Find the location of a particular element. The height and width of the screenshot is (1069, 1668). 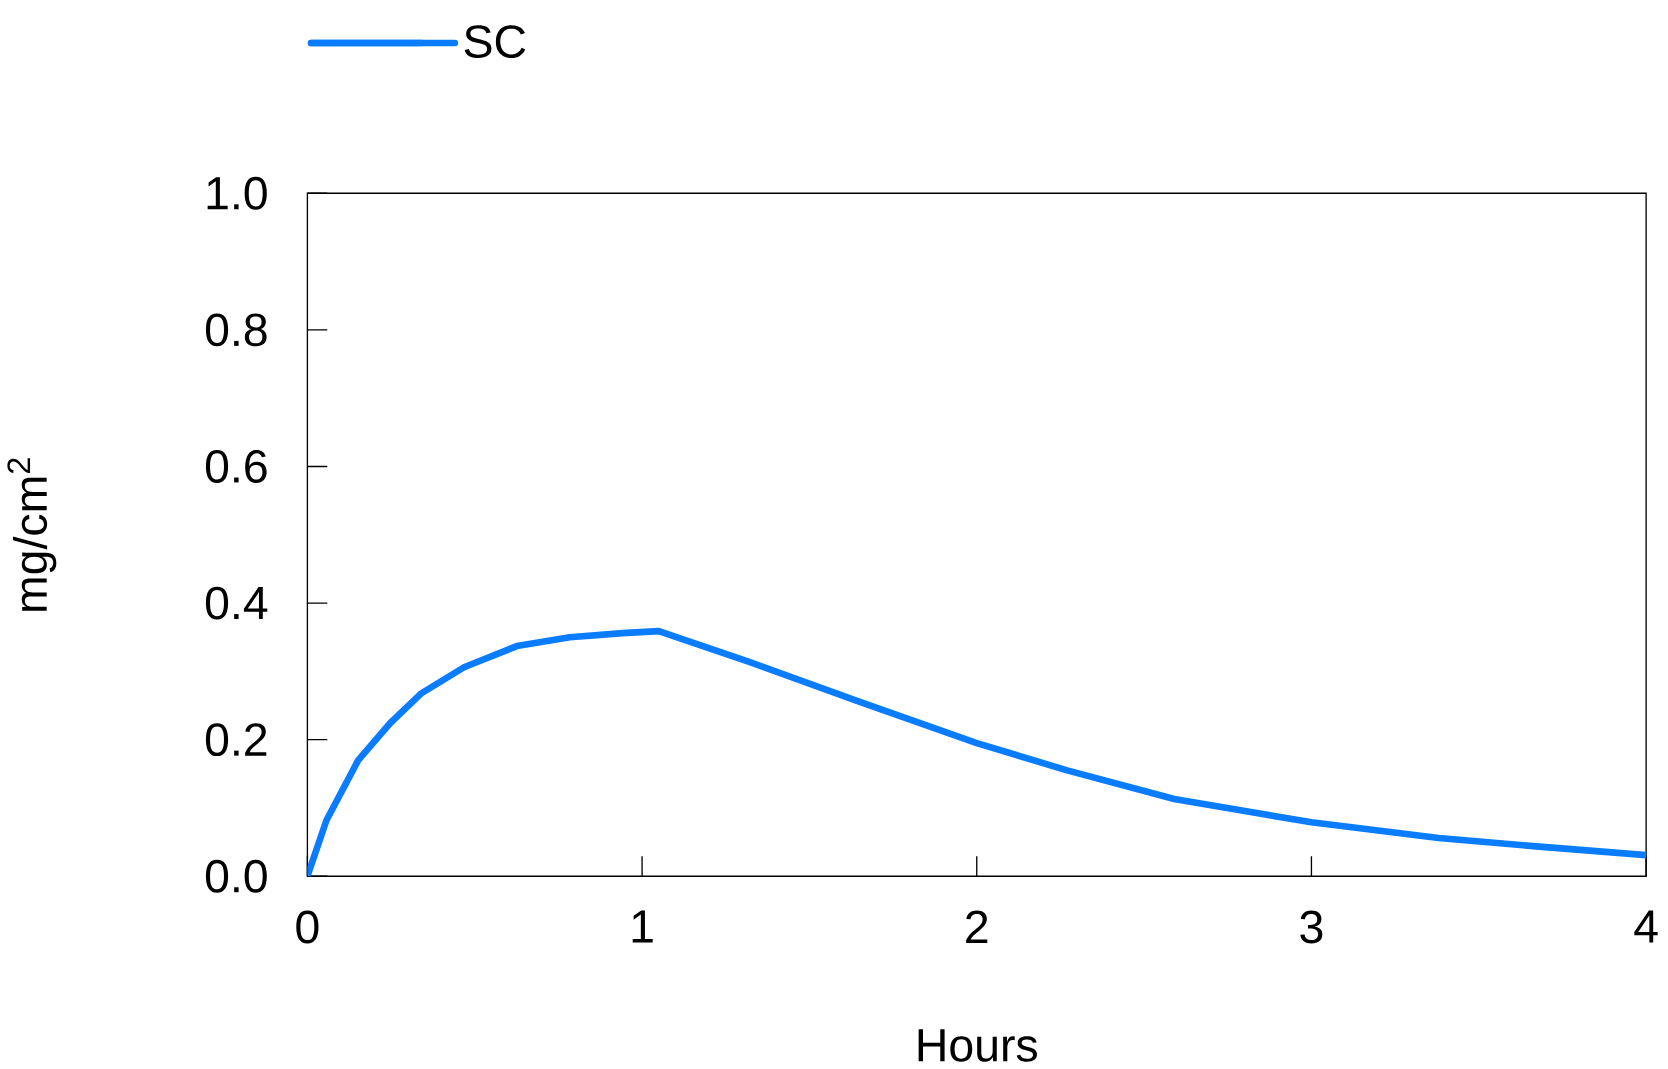

y-tick-label: 0.4 is located at coordinates (236, 603).